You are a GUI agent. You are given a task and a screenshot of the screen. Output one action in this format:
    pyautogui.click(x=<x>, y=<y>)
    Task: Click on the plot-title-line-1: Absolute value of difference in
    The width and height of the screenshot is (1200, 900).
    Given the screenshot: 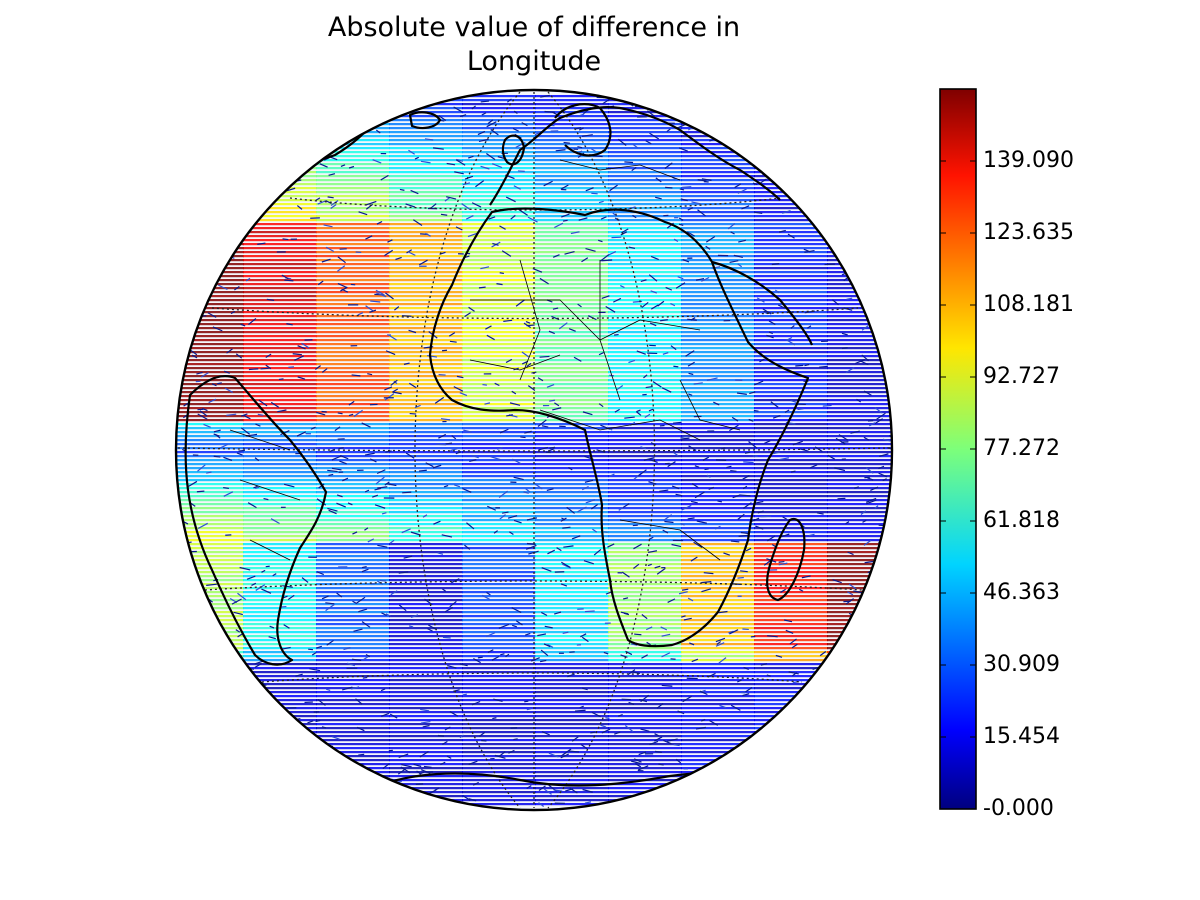 What is the action you would take?
    pyautogui.click(x=534, y=27)
    